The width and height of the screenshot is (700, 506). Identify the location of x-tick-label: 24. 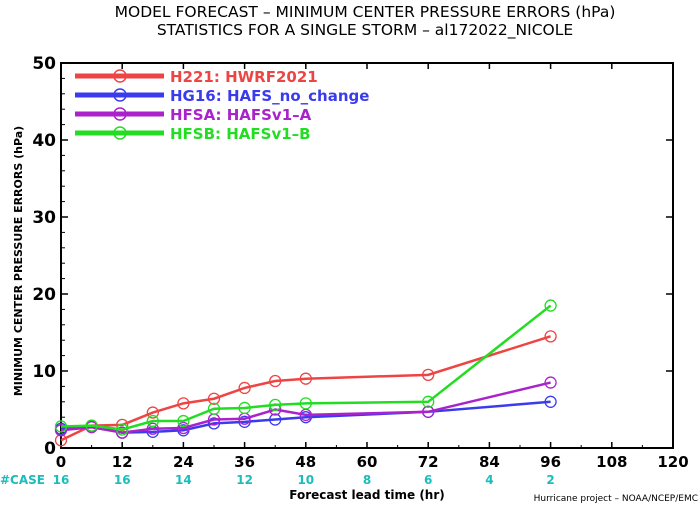
(183, 462).